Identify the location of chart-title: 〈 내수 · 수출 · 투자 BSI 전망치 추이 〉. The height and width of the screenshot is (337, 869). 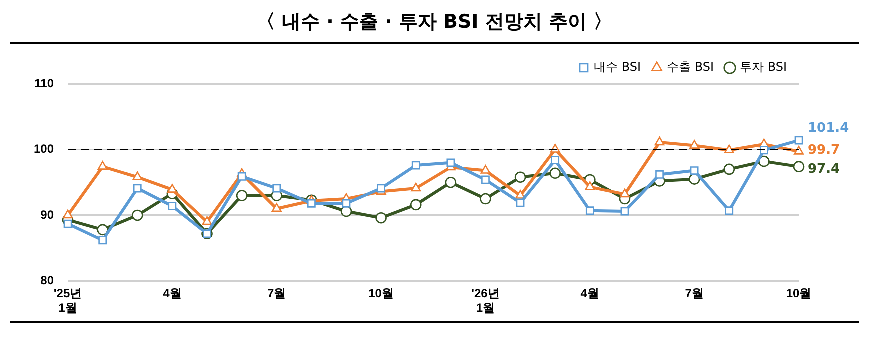
(434, 22).